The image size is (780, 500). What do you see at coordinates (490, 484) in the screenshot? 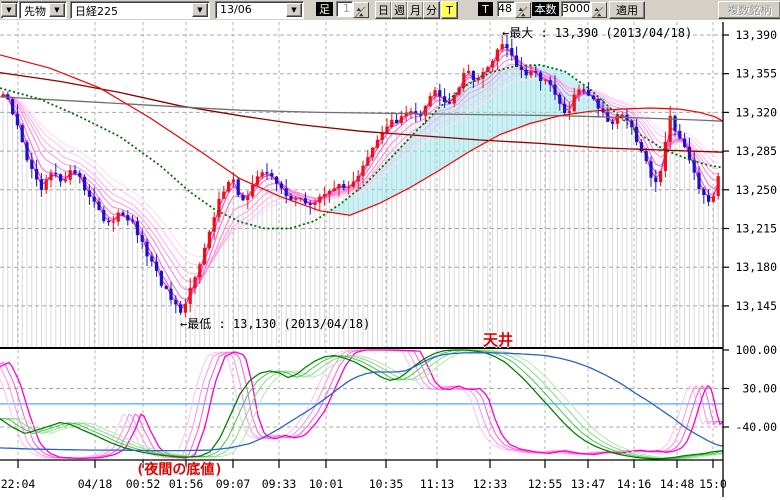
I see `time-axis-label: 12:33` at bounding box center [490, 484].